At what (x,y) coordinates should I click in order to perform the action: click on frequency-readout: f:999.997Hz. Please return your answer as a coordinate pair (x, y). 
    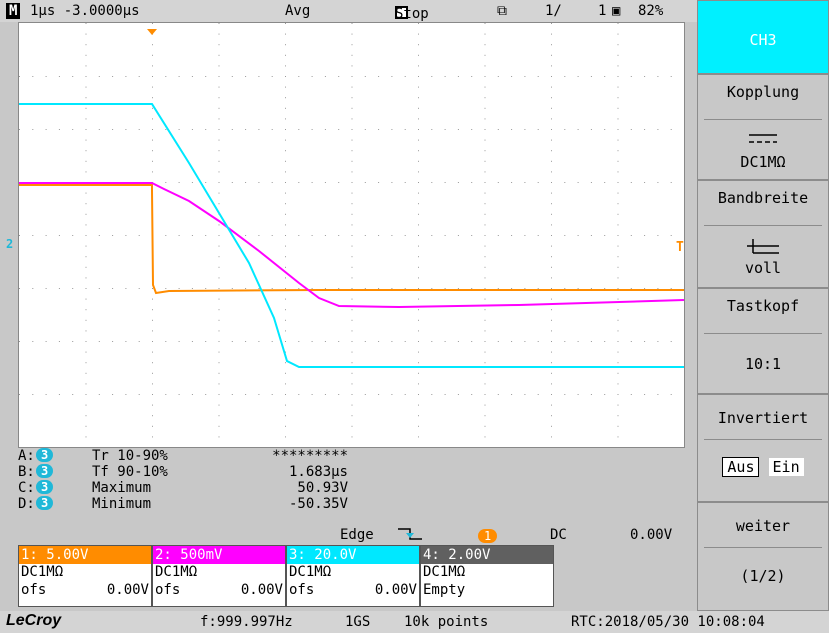
    Looking at the image, I should click on (246, 622).